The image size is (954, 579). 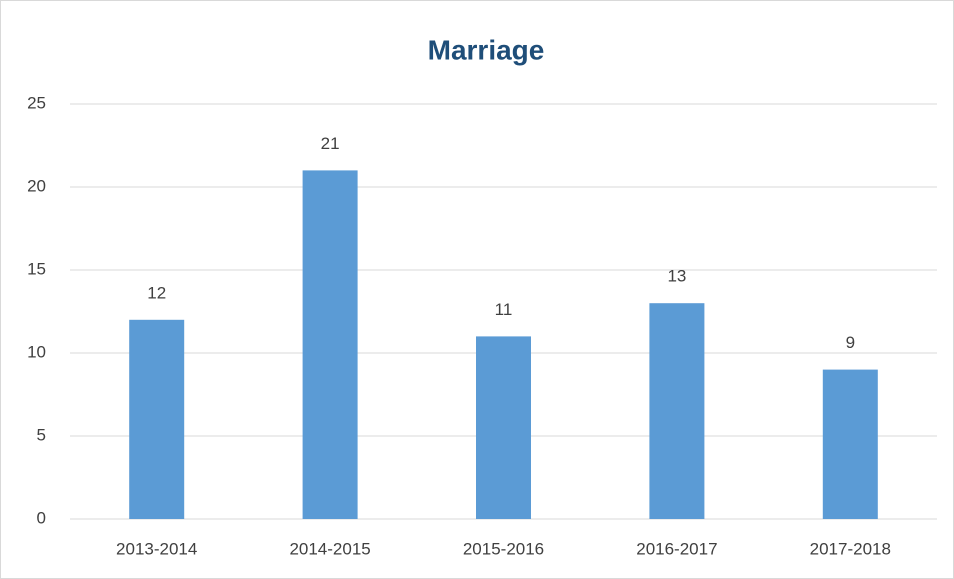 I want to click on x-tick-label: 2016-2017, so click(x=676, y=548).